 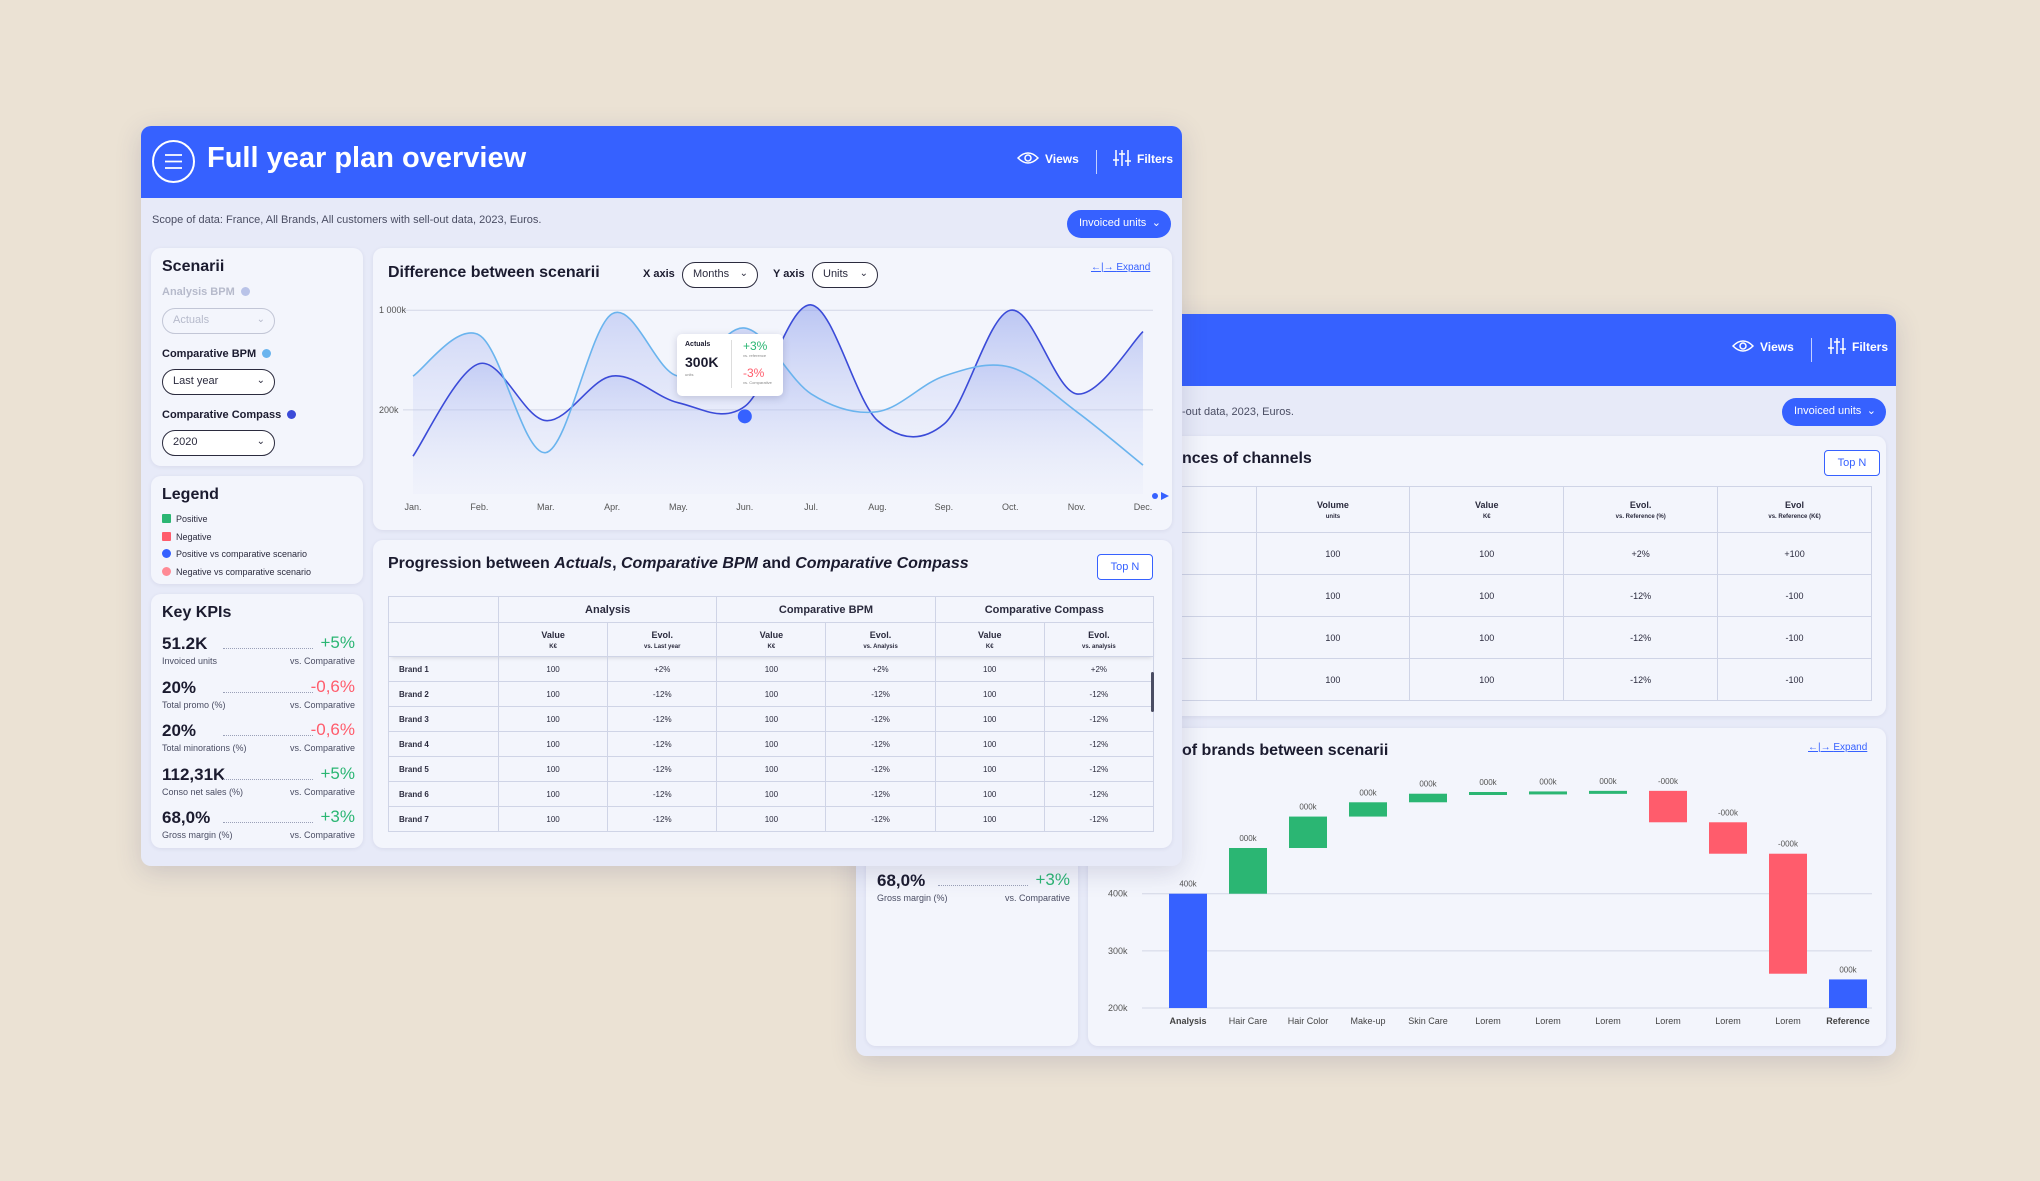 I want to click on kpi-label: Conso net sales (%), so click(x=203, y=791).